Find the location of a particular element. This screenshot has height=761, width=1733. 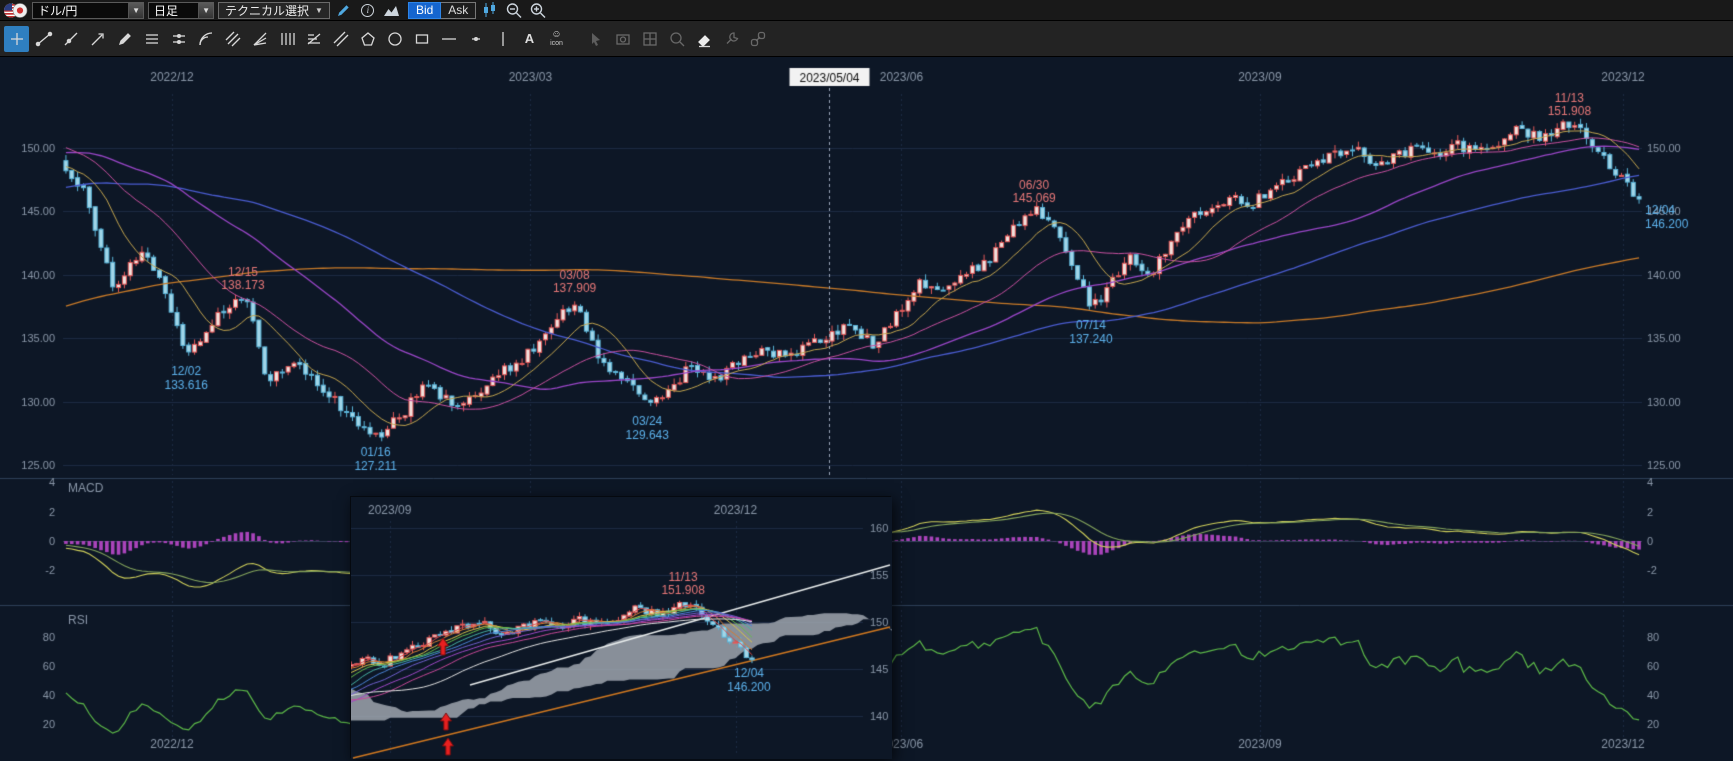

bid-ask-toggle: Bid Ask is located at coordinates (442, 10).